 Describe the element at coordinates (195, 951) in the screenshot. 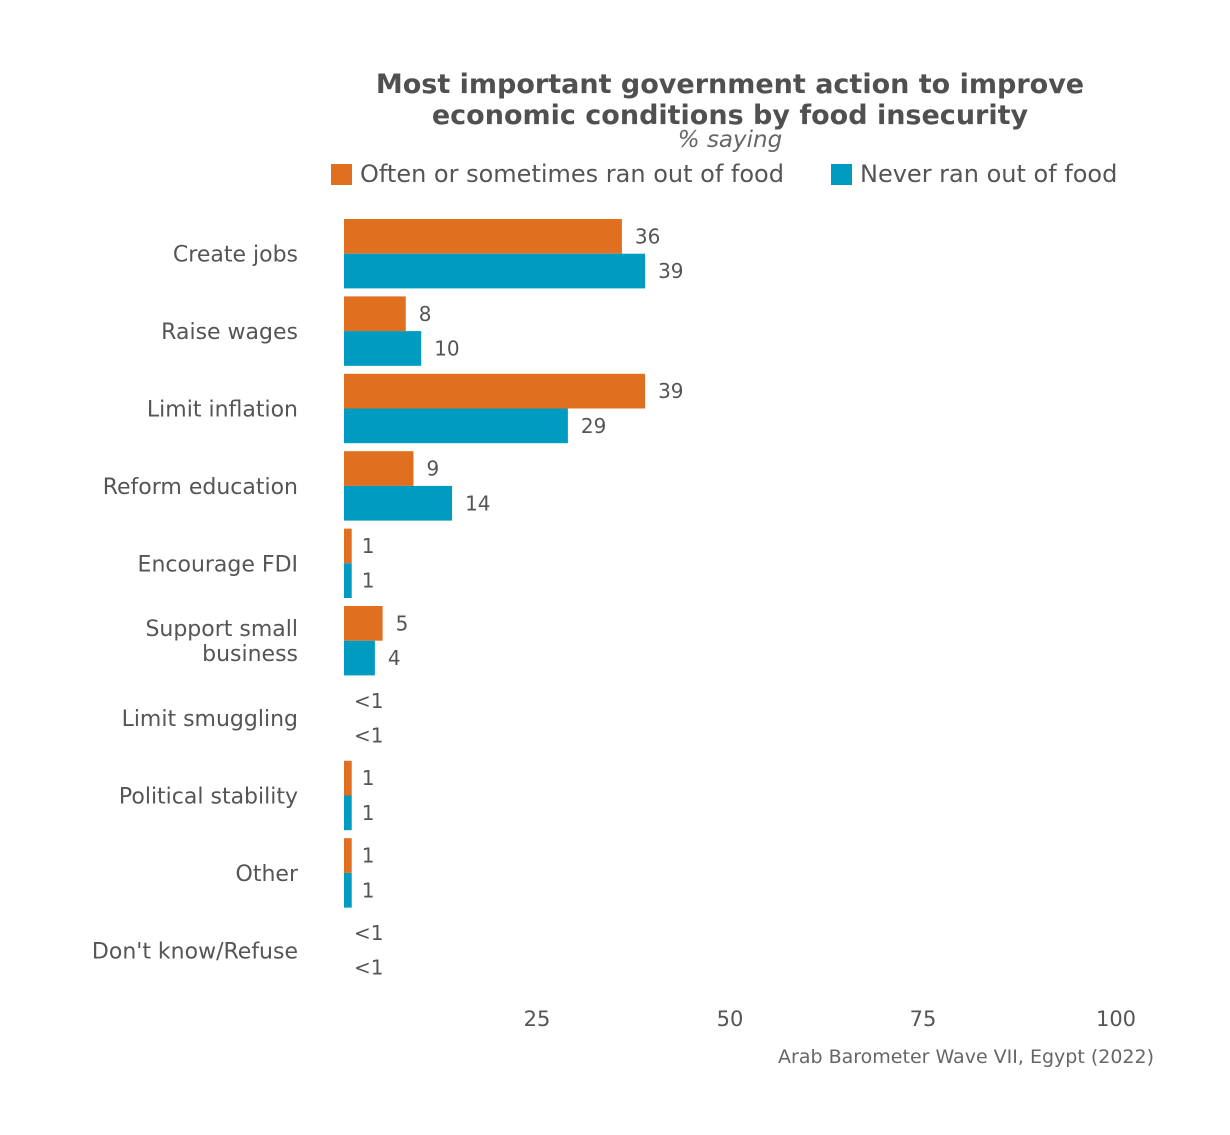

I see `category-label: Don't know/Refuse` at that location.